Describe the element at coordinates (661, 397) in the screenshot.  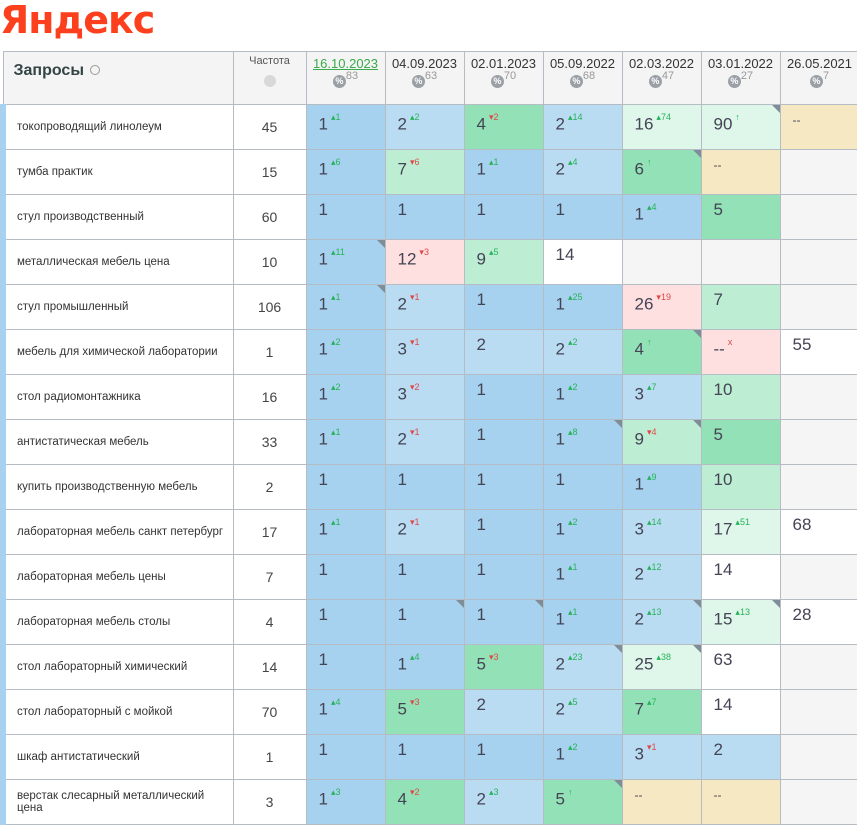
I see `position-cell: 3 ▴7` at that location.